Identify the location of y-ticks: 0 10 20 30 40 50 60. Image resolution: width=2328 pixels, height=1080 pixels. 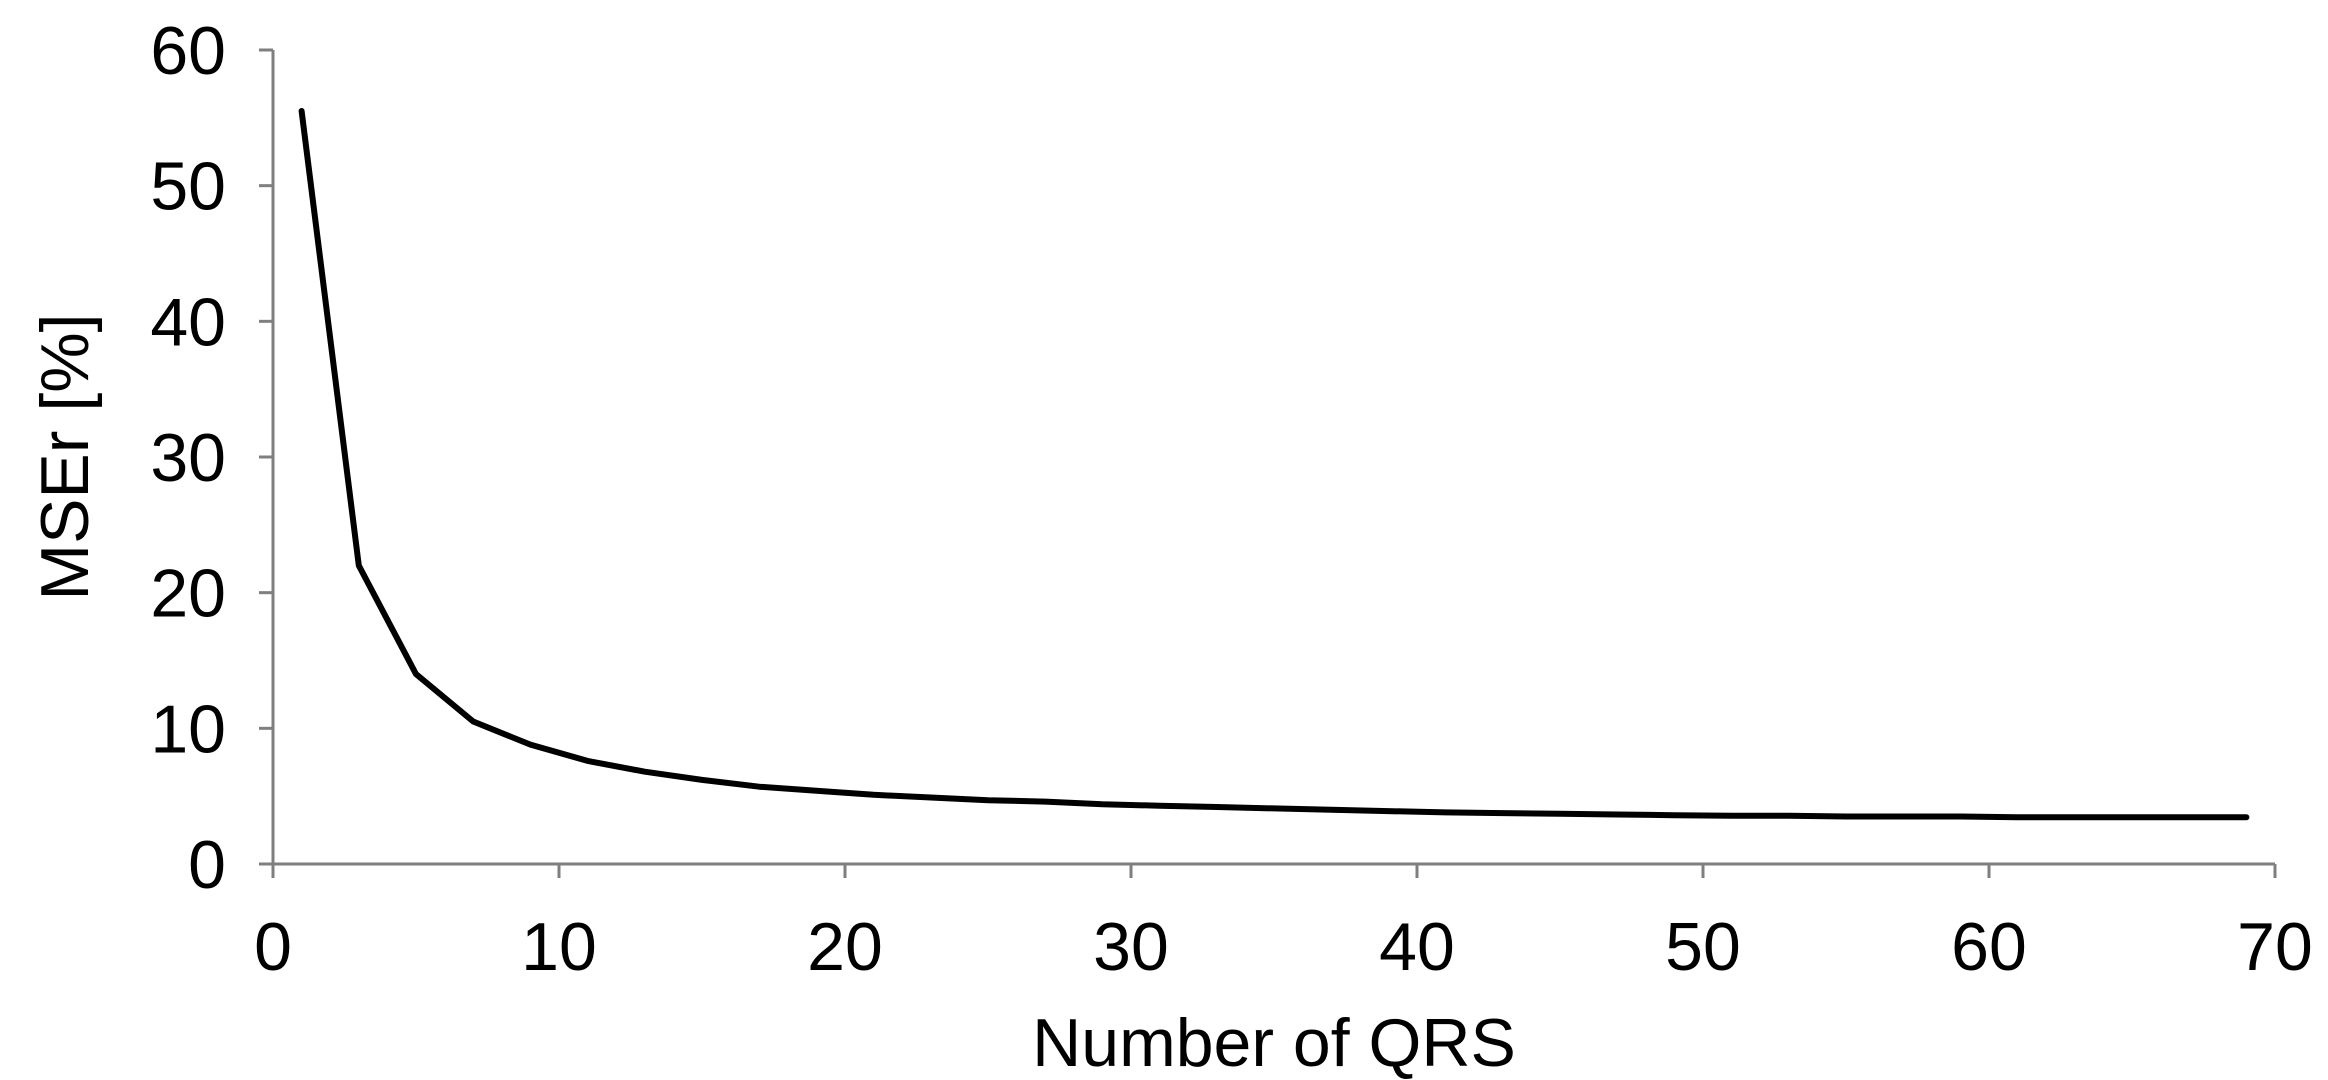
(211, 458).